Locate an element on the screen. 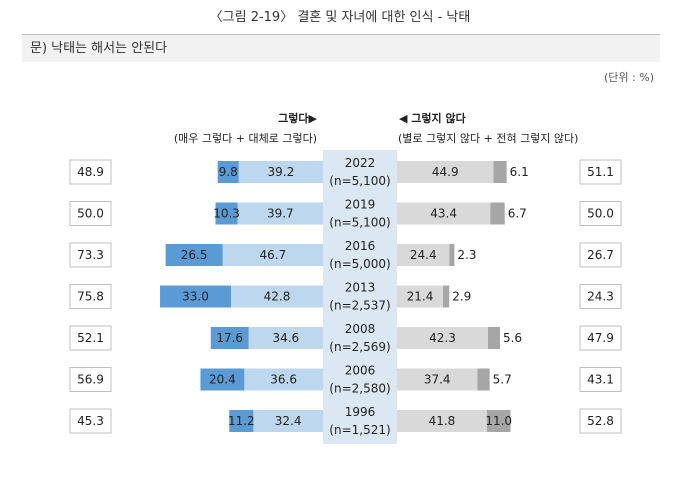  agree-total-value: 75.8 is located at coordinates (90, 297).